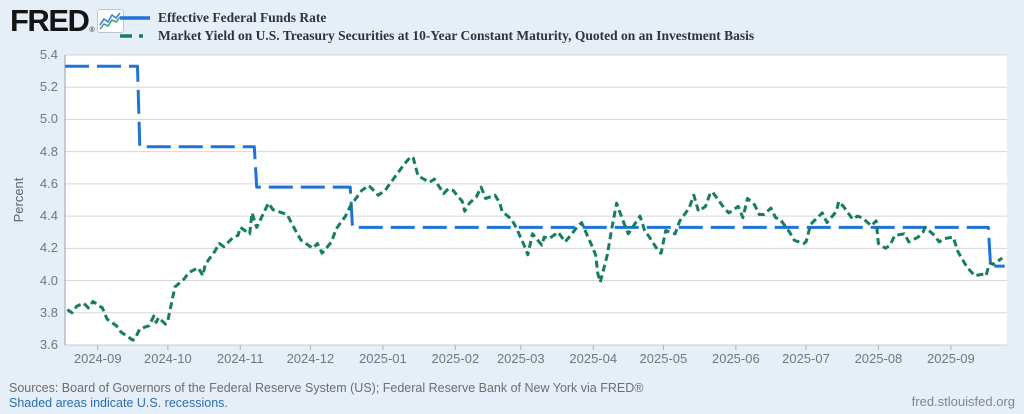  I want to click on x-axis-label: 2025-09, so click(951, 358).